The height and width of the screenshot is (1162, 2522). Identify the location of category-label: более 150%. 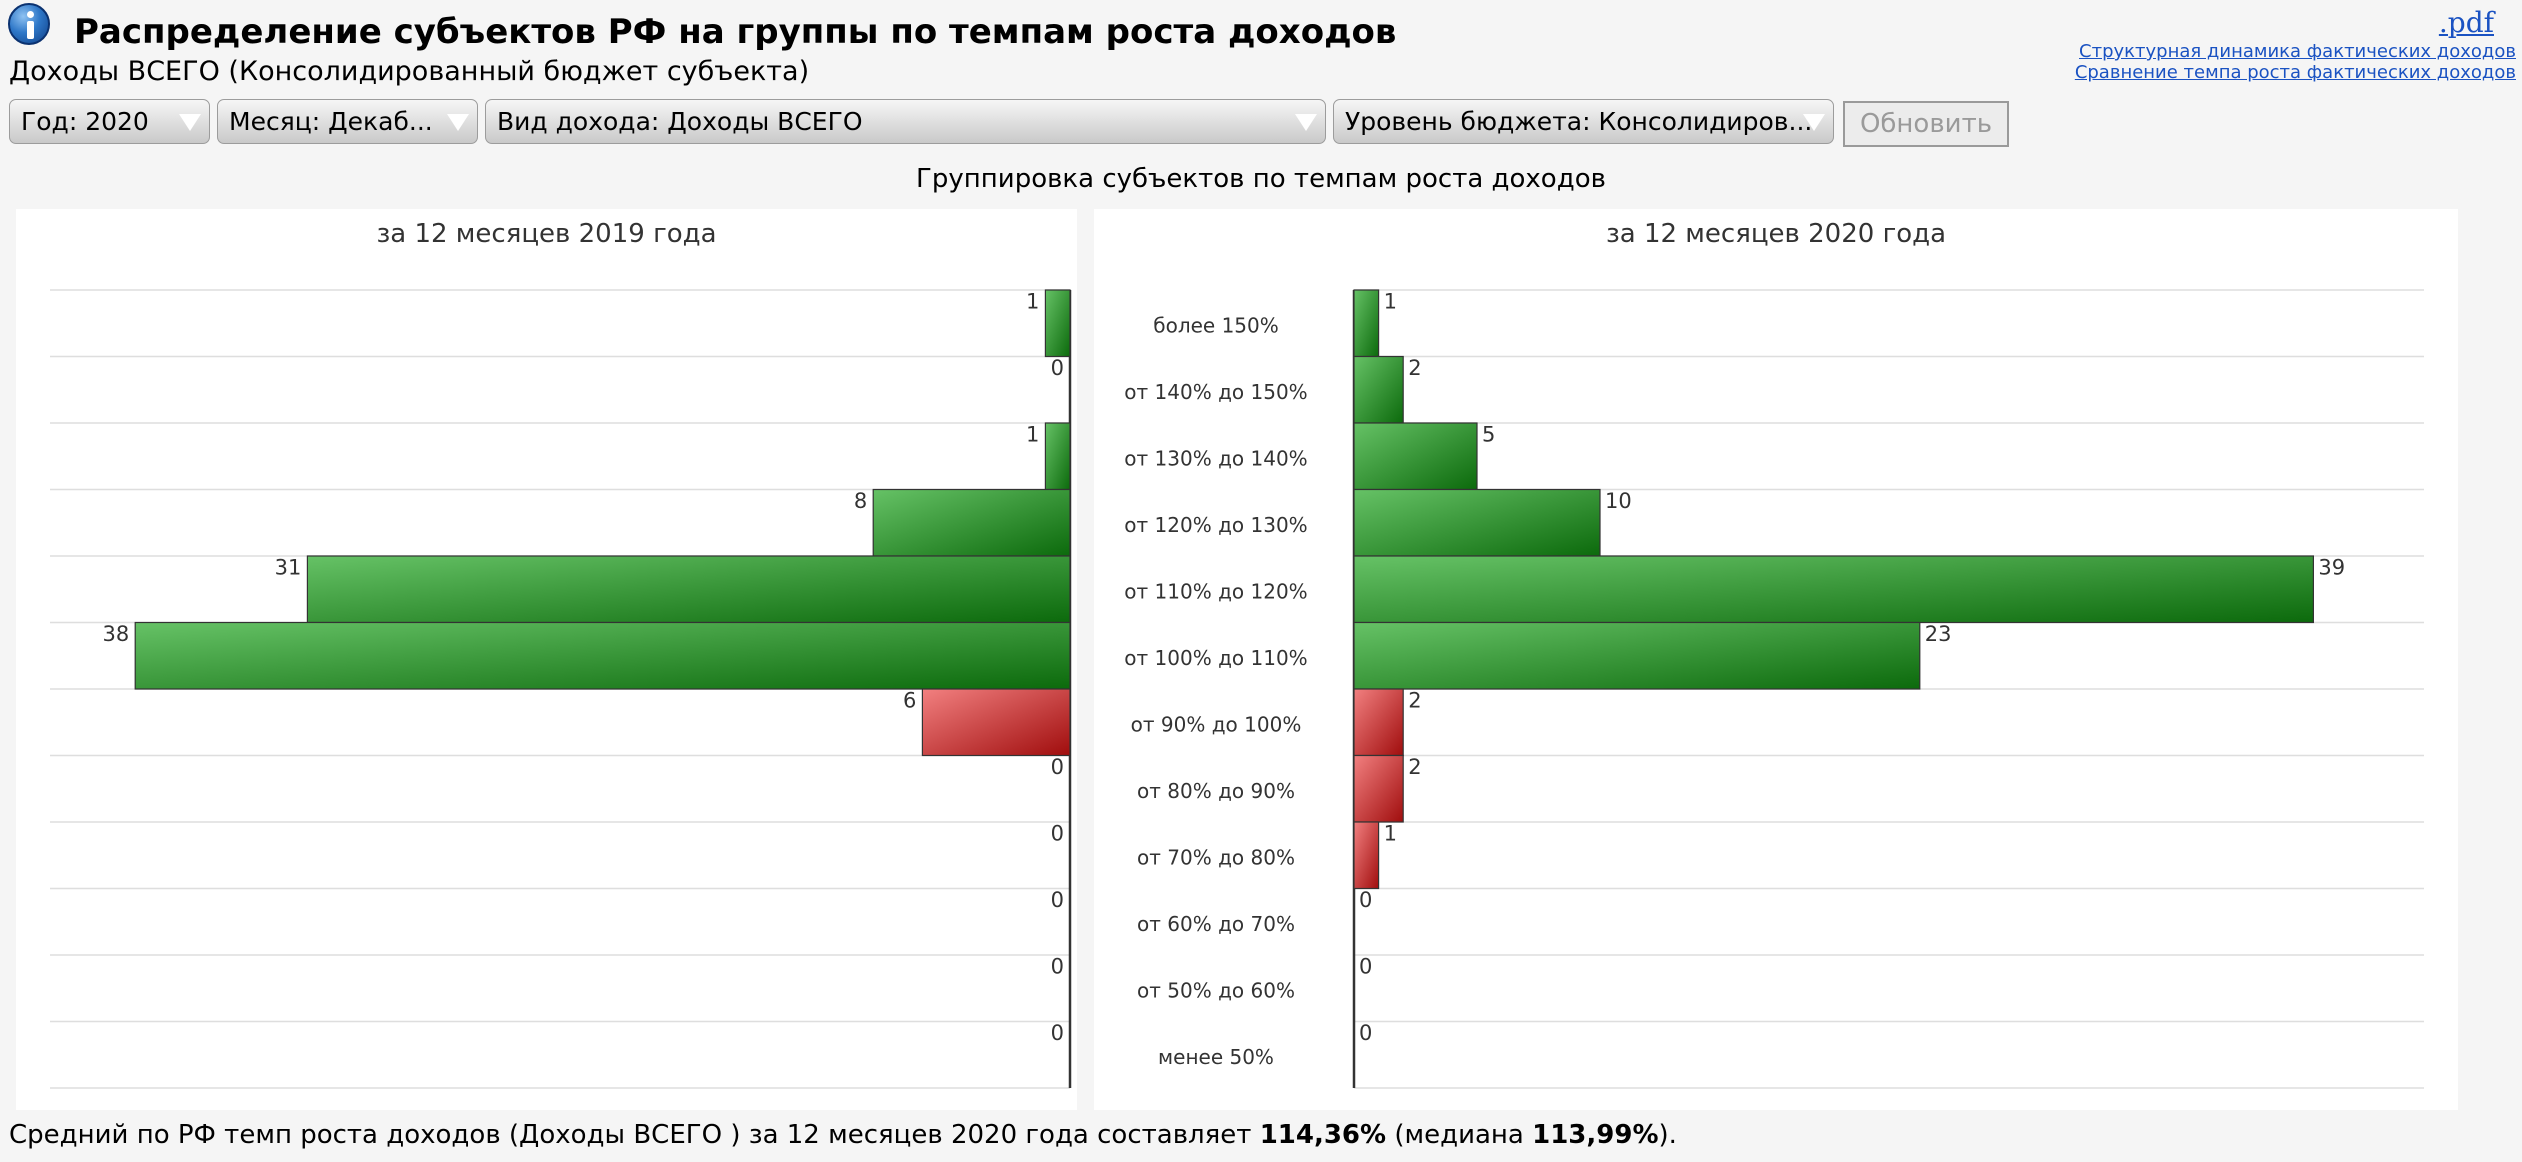
(1216, 325).